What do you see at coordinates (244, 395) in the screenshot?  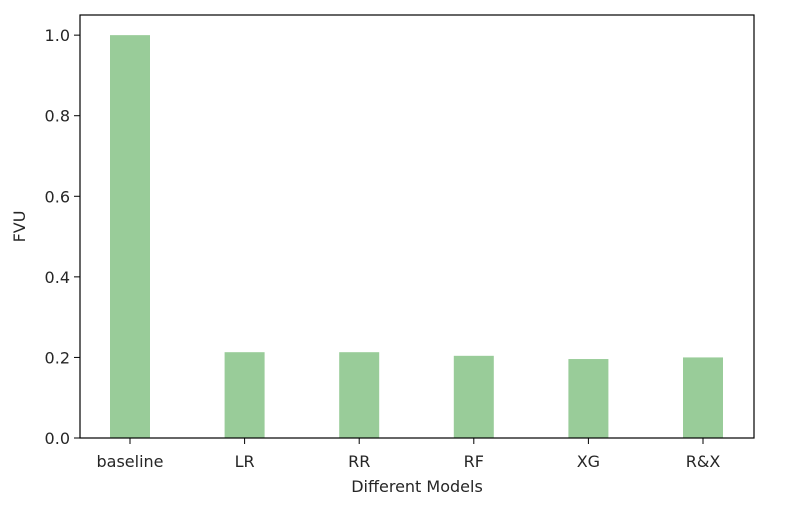 I see `bar-lr` at bounding box center [244, 395].